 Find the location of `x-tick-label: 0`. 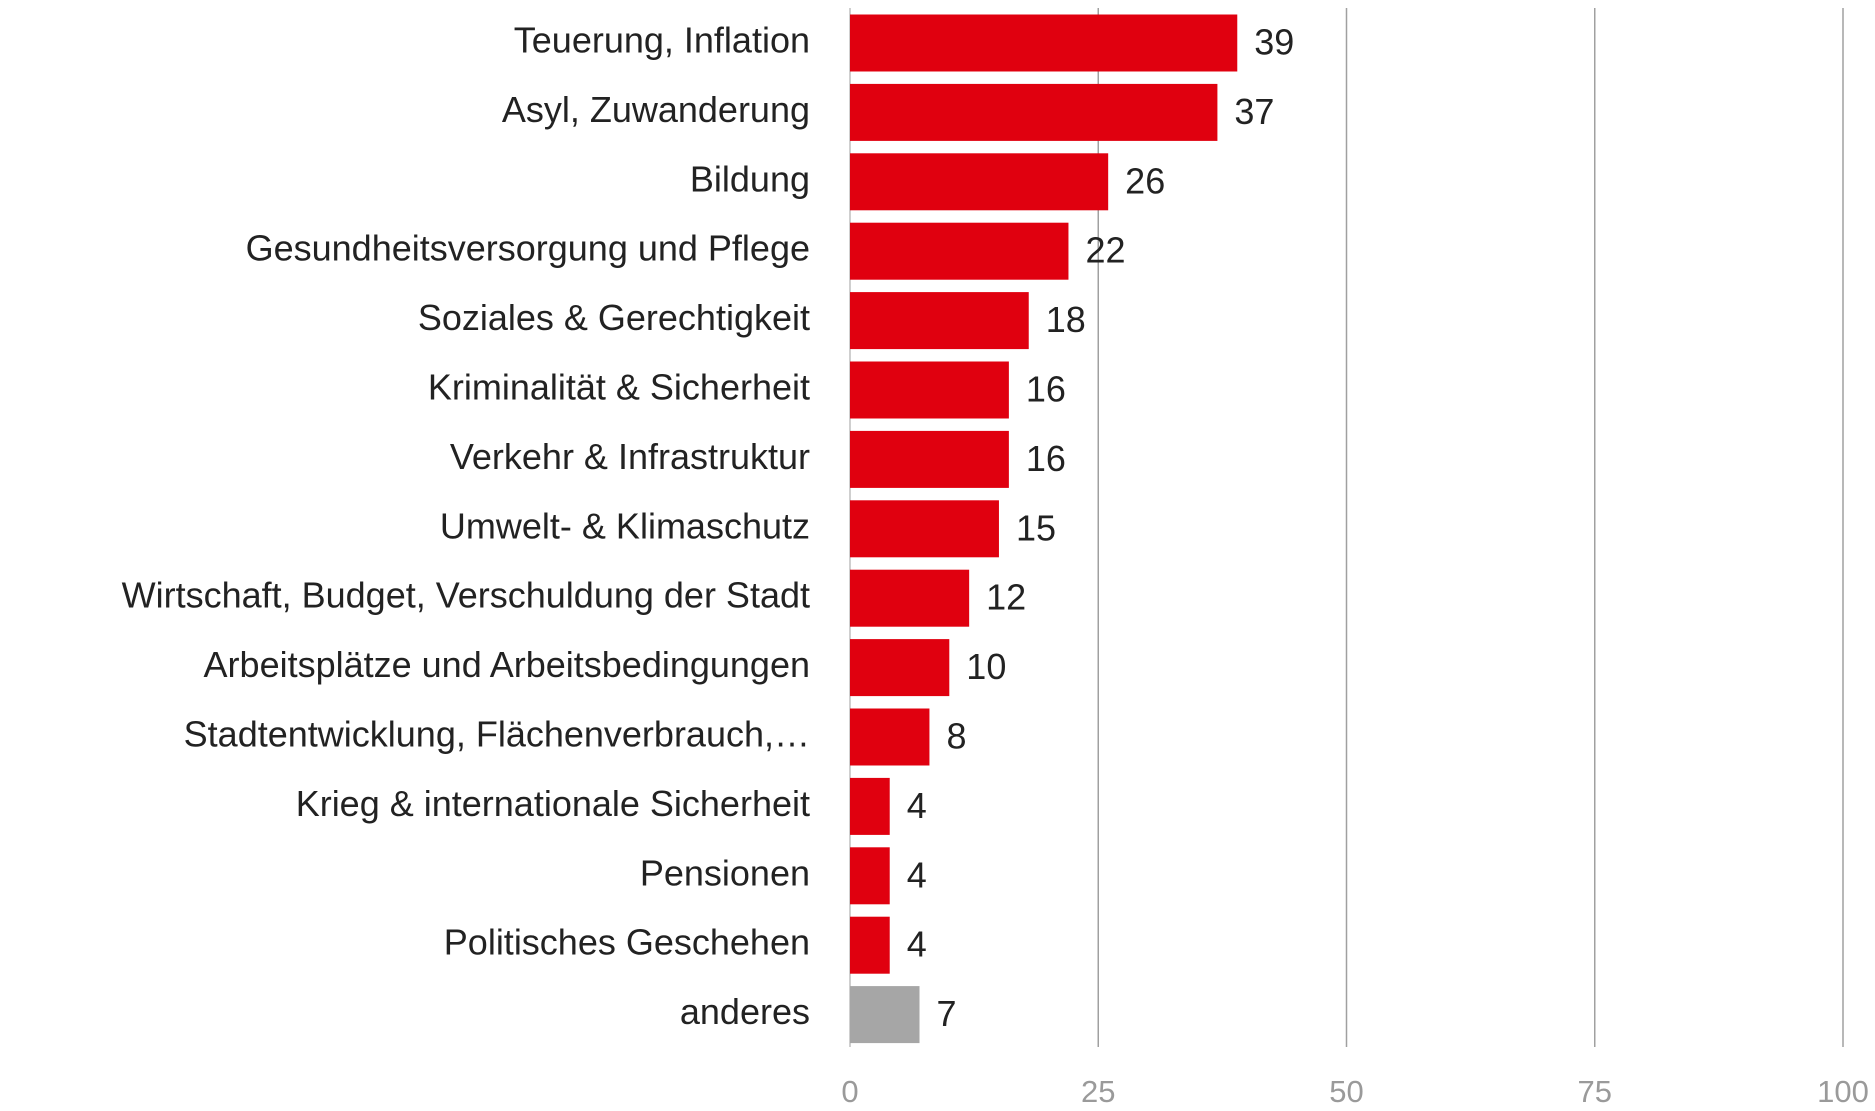

x-tick-label: 0 is located at coordinates (849, 1091).